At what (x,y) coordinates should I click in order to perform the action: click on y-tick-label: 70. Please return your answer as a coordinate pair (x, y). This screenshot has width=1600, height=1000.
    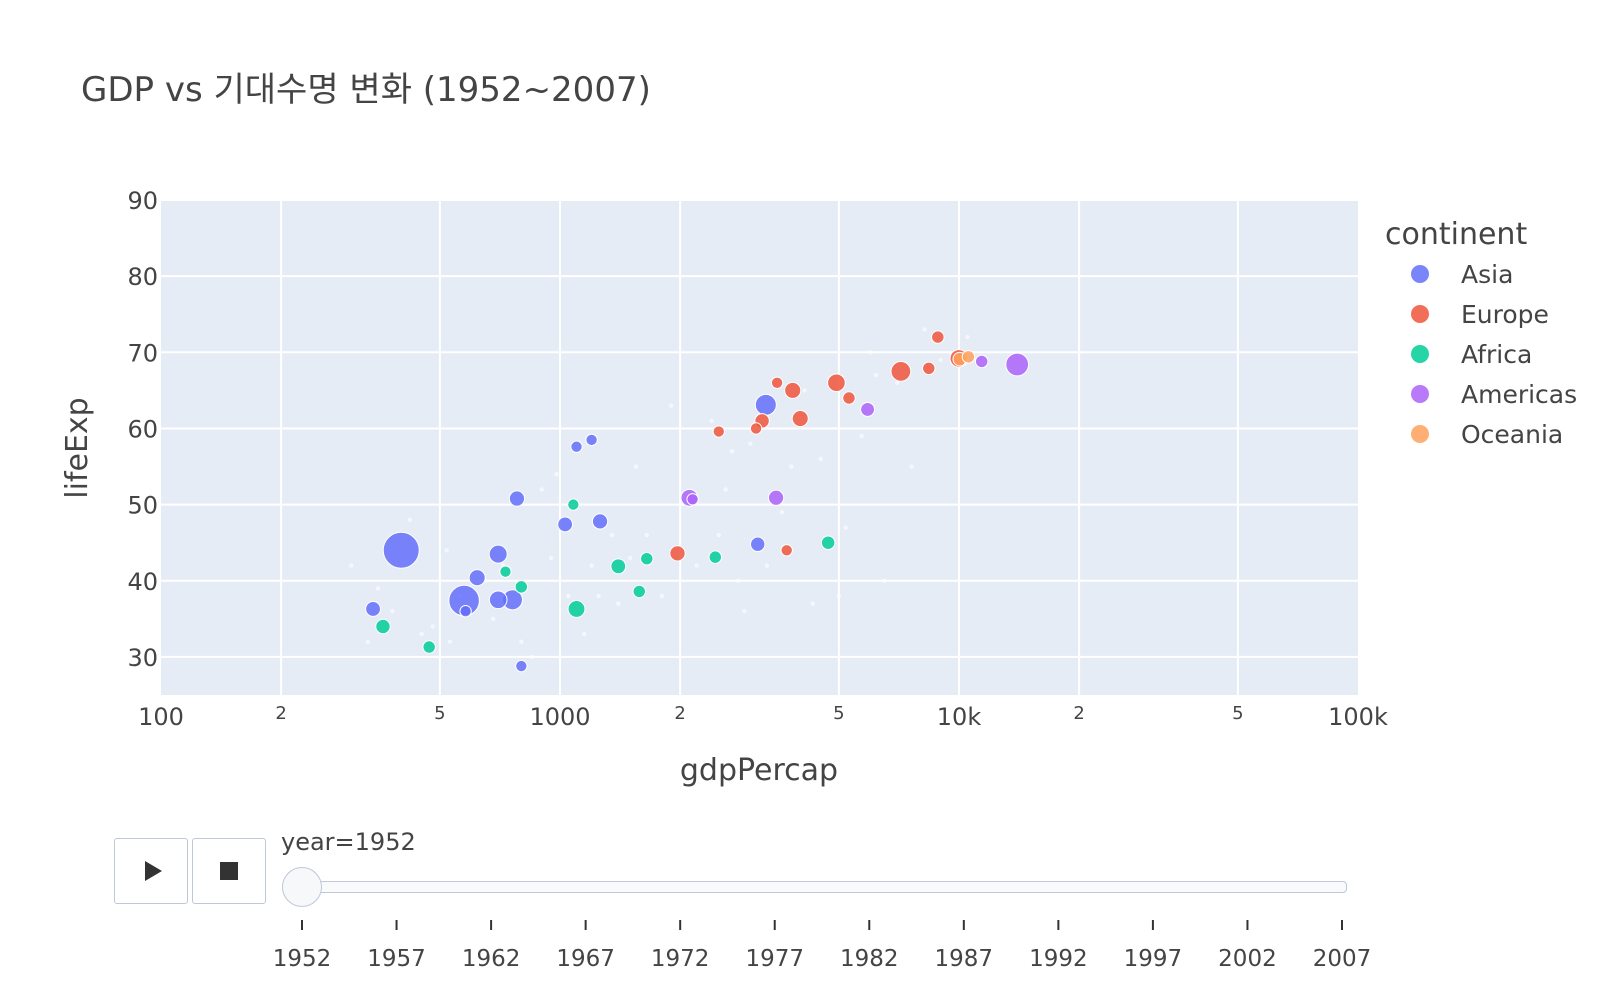
    Looking at the image, I should click on (142, 353).